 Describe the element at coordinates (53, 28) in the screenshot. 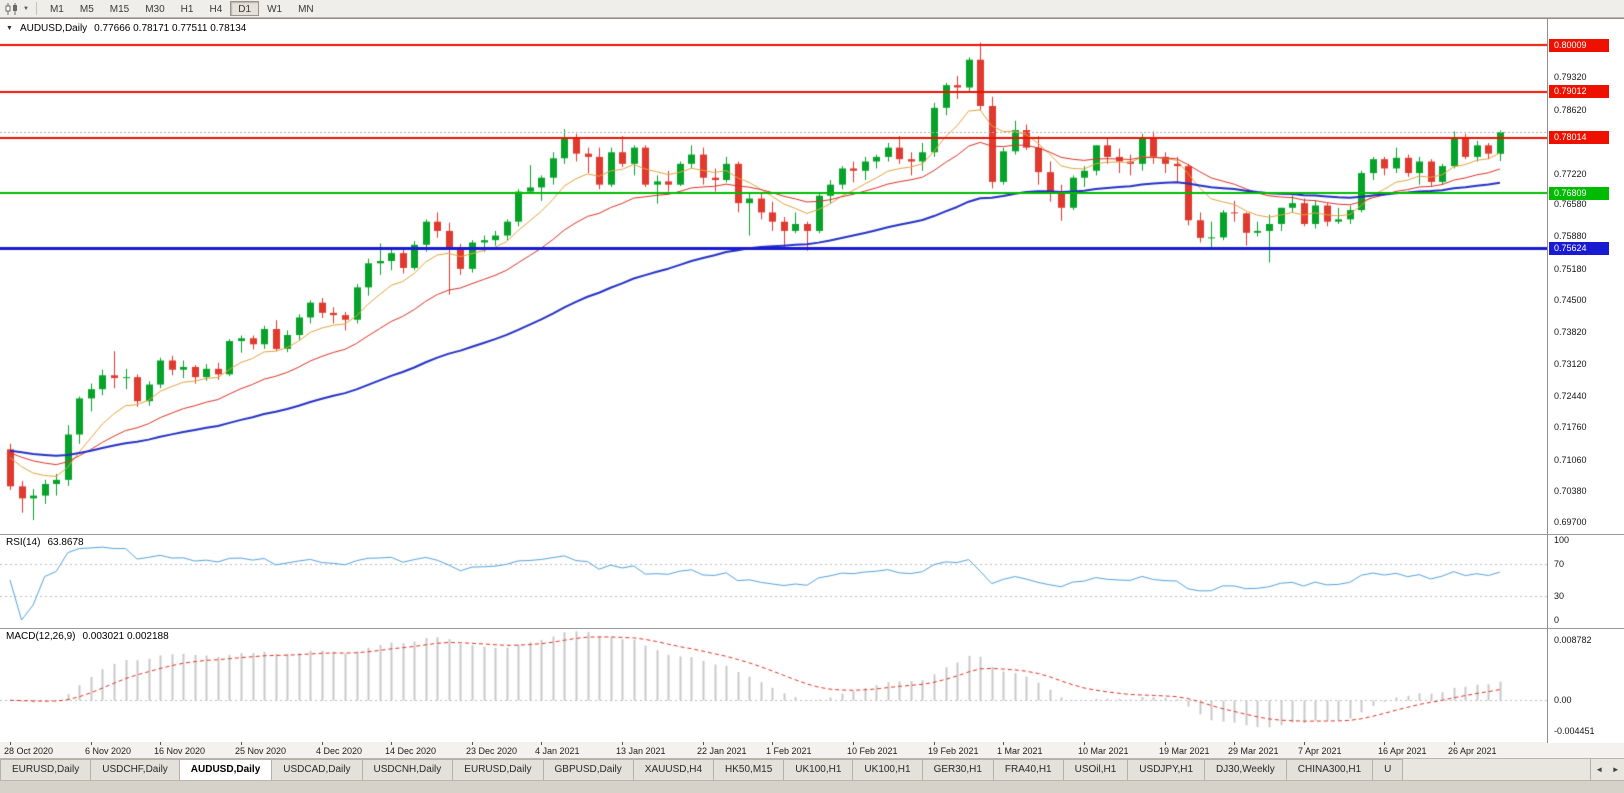

I see `chart-symbol-label: AUDUSD,Daily` at that location.